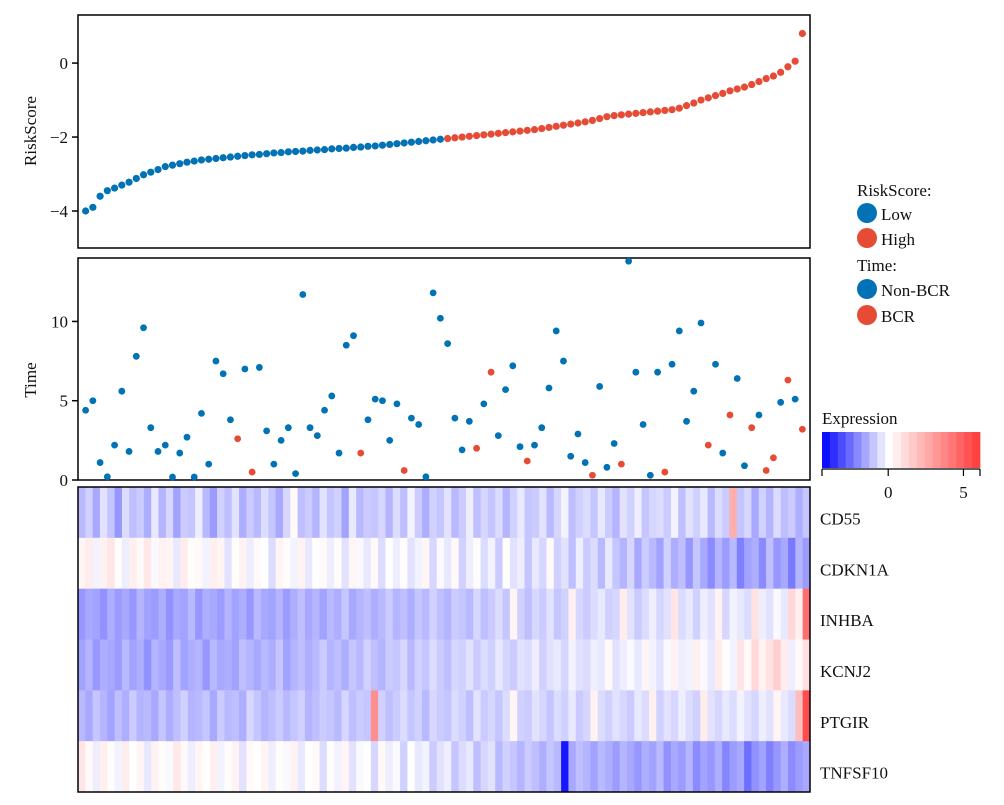 The height and width of the screenshot is (805, 1004). What do you see at coordinates (867, 315) in the screenshot?
I see `legend-bcr-marker` at bounding box center [867, 315].